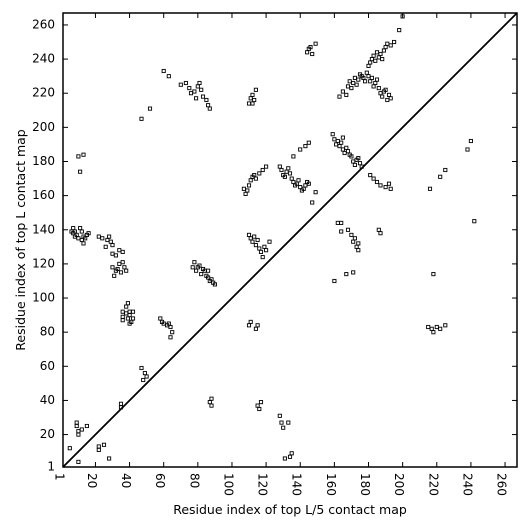 This screenshot has width=531, height=531. I want to click on y-tick-label: 40, so click(47, 400).